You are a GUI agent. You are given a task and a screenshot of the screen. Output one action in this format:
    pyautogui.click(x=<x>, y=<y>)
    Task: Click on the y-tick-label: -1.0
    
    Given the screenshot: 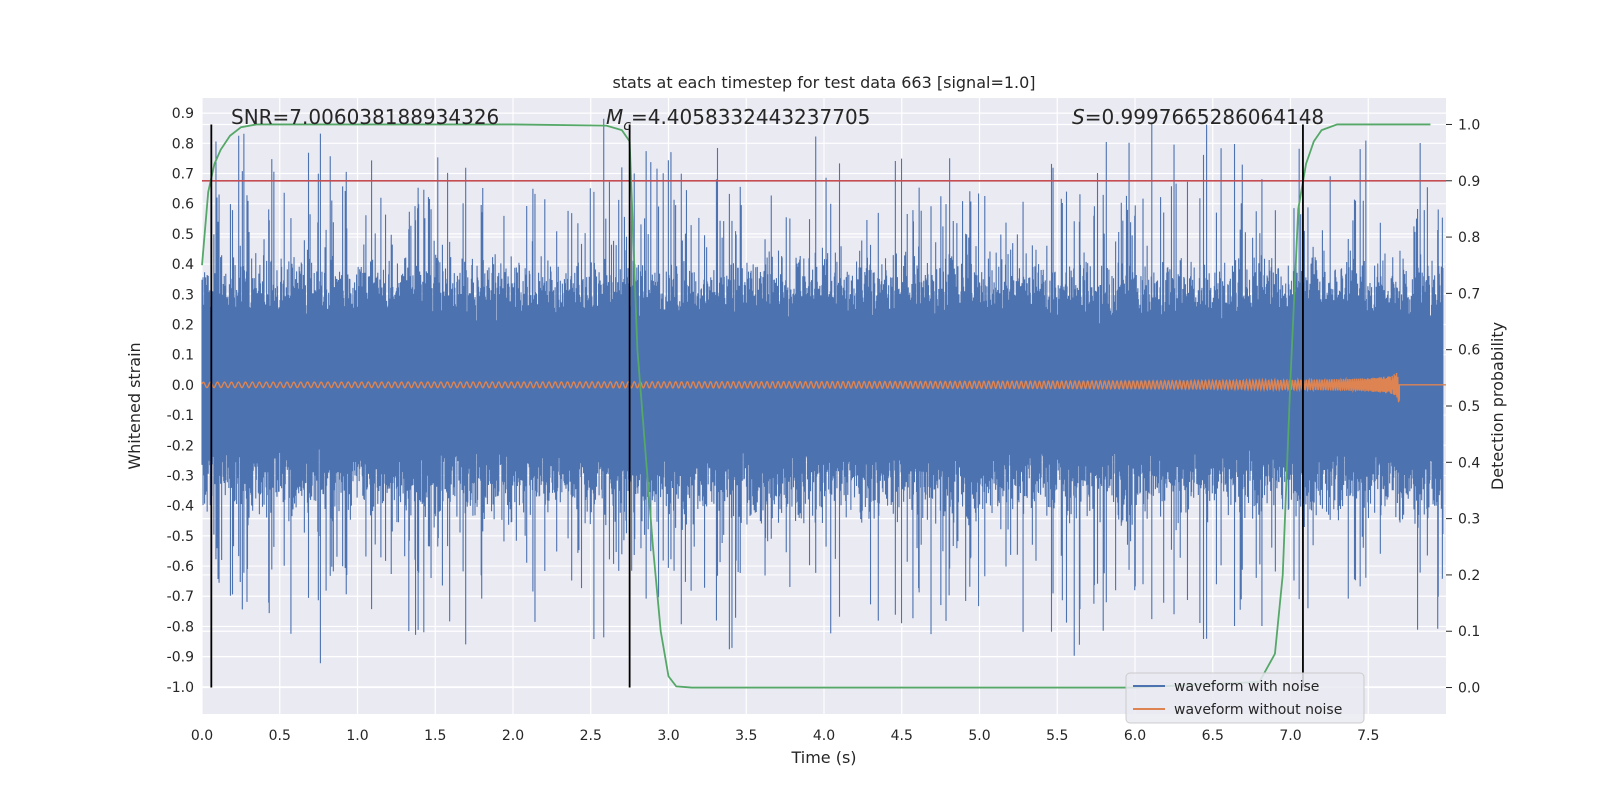 What is the action you would take?
    pyautogui.click(x=180, y=688)
    